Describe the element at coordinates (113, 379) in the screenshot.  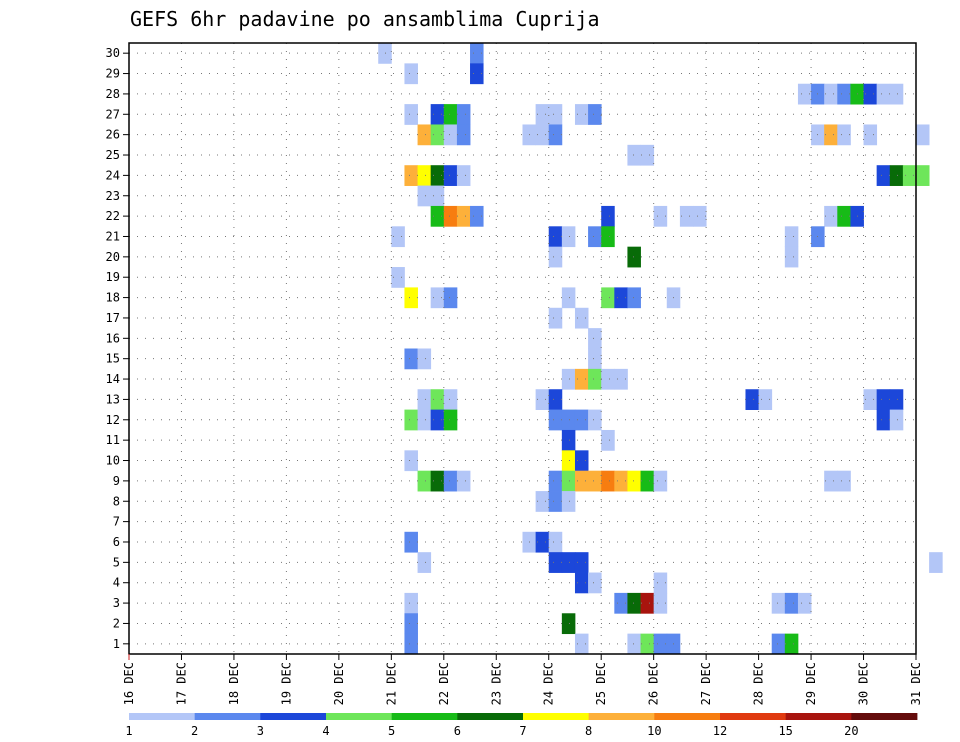
I see `y-tick-label: 14` at that location.